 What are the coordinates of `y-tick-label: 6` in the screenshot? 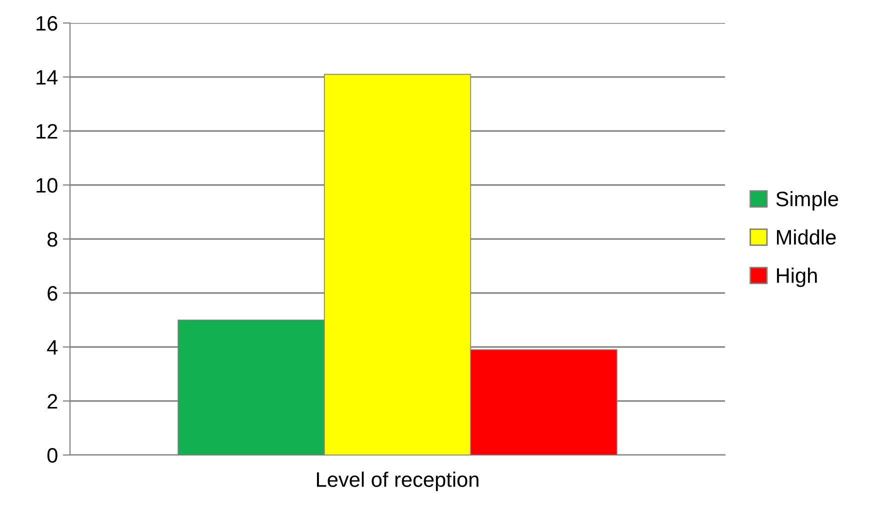 It's located at (53, 293).